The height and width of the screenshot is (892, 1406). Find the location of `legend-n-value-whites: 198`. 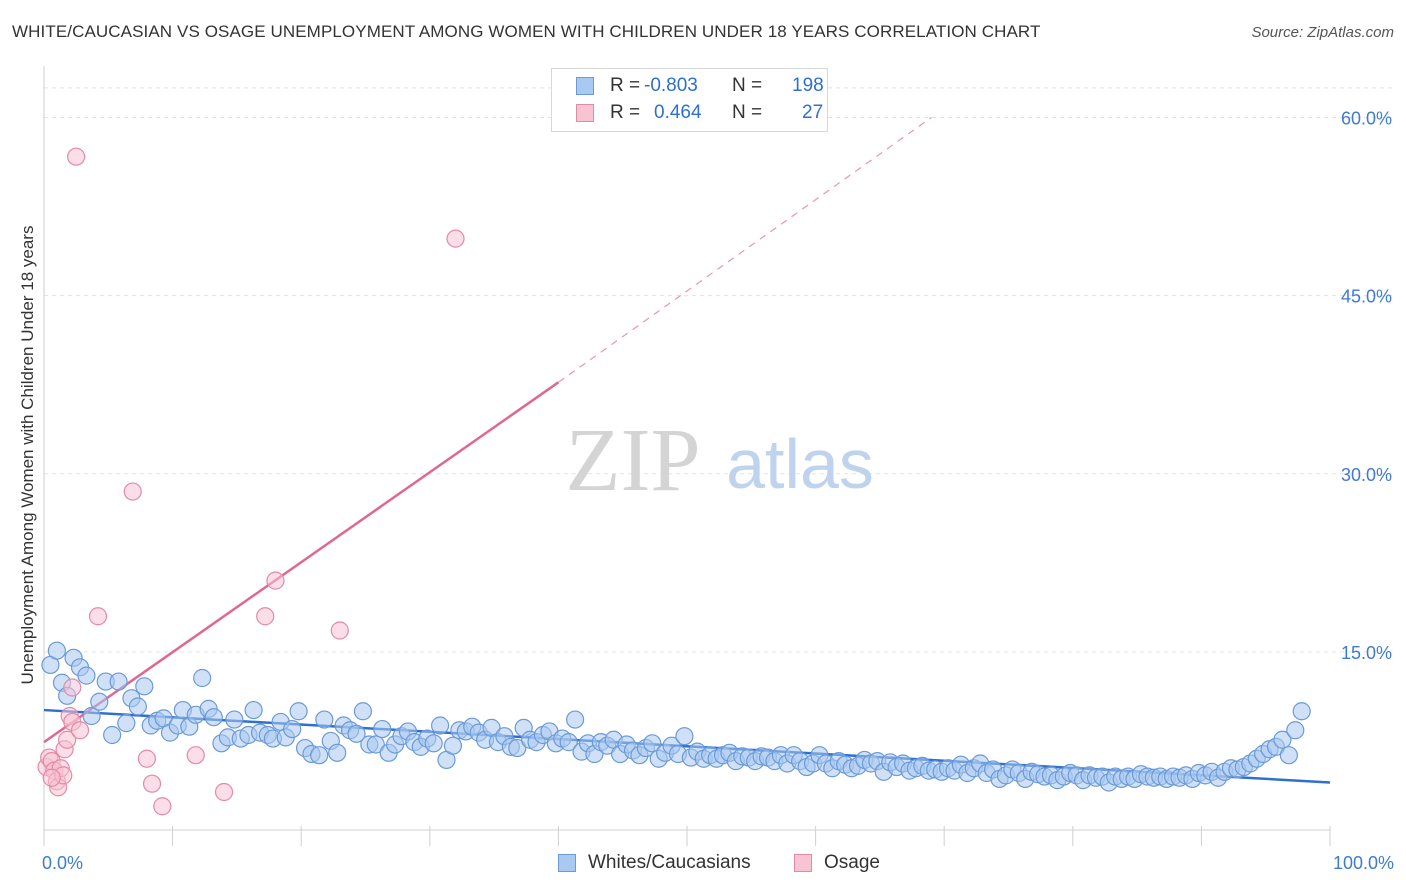

legend-n-value-whites: 198 is located at coordinates (808, 85).